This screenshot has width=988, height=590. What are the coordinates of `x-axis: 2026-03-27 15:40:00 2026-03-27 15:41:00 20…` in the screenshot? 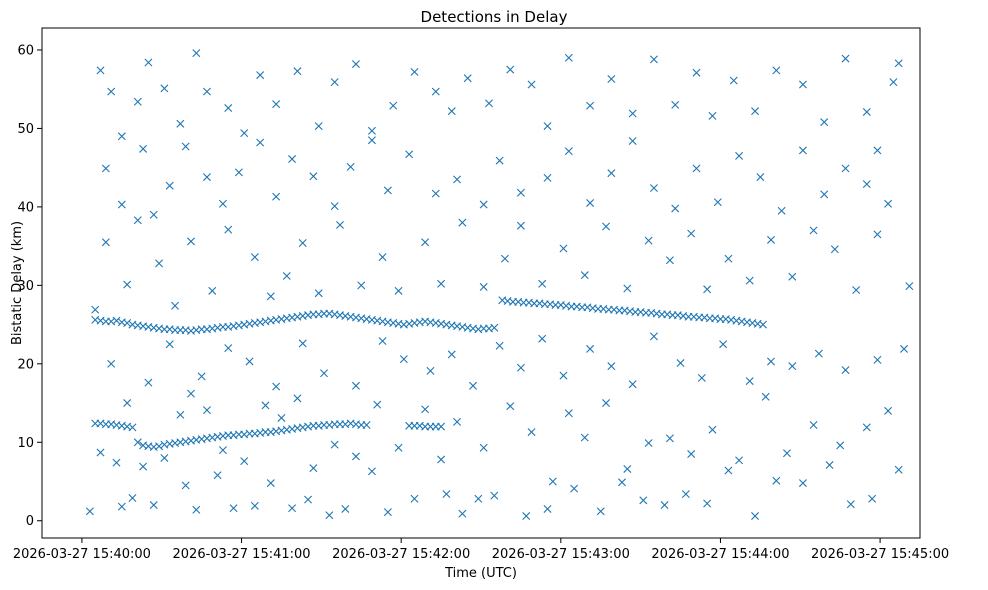 It's located at (481, 550).